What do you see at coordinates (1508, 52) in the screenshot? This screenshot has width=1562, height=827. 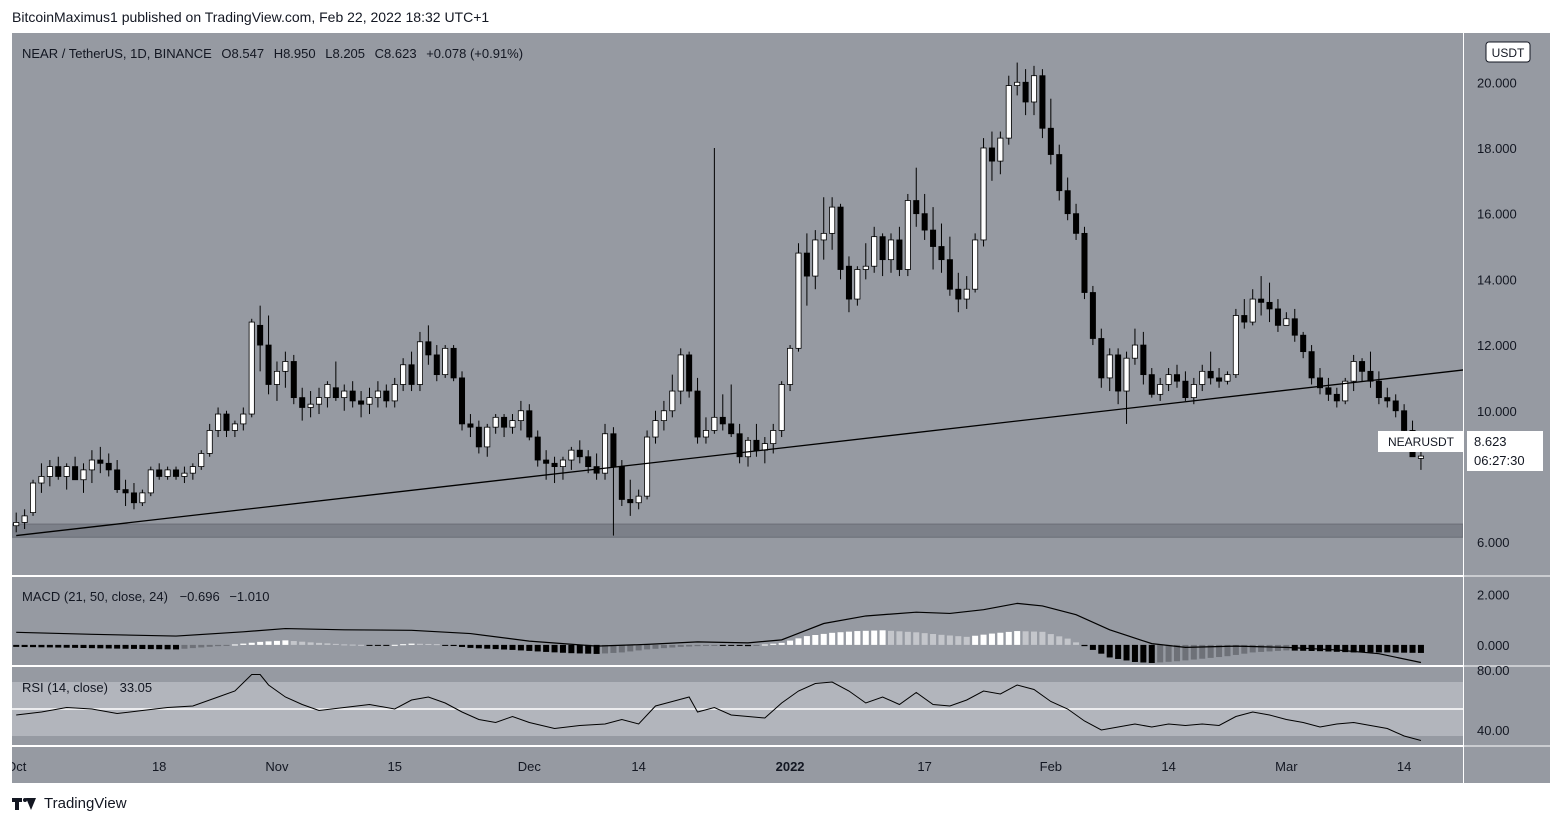 I see `currency-badge` at bounding box center [1508, 52].